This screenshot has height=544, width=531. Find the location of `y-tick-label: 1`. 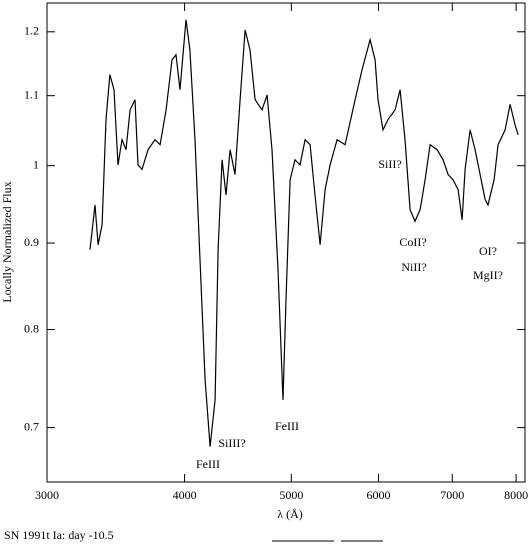

y-tick-label: 1 is located at coordinates (36, 164).